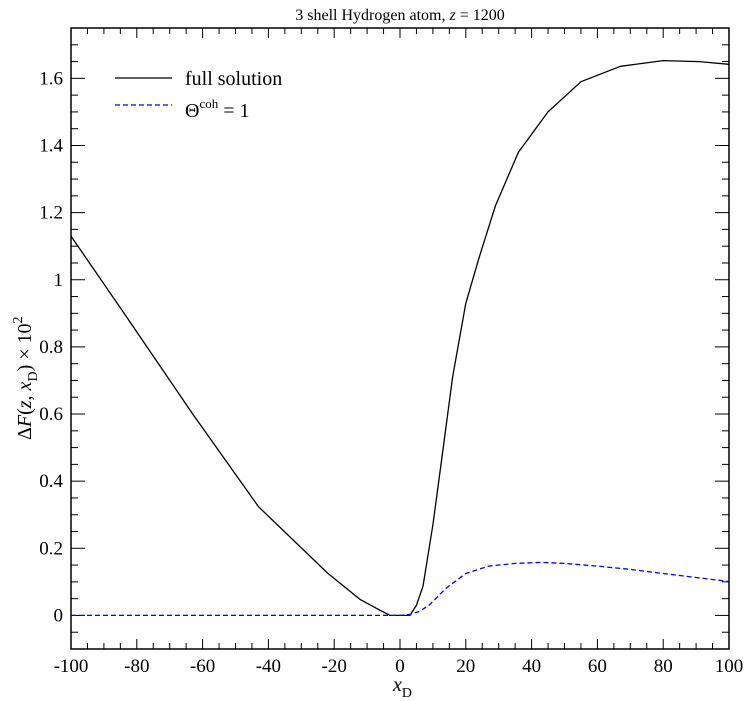 The width and height of the screenshot is (747, 701). Describe the element at coordinates (71, 666) in the screenshot. I see `x-tick-label: -100` at that location.